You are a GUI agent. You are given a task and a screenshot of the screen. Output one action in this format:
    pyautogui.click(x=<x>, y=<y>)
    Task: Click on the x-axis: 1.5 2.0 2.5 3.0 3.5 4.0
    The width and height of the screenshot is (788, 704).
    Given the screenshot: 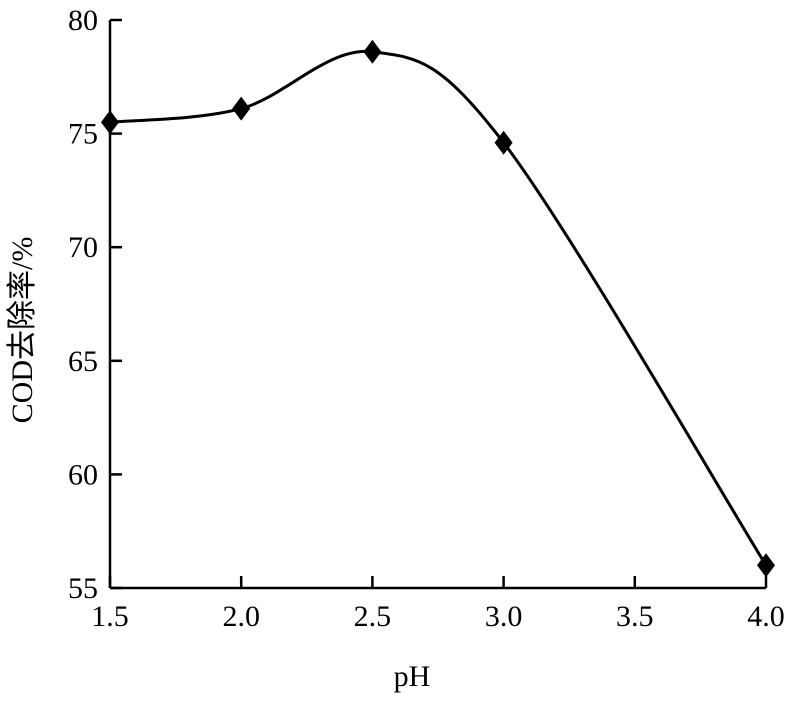 What is the action you would take?
    pyautogui.click(x=438, y=604)
    